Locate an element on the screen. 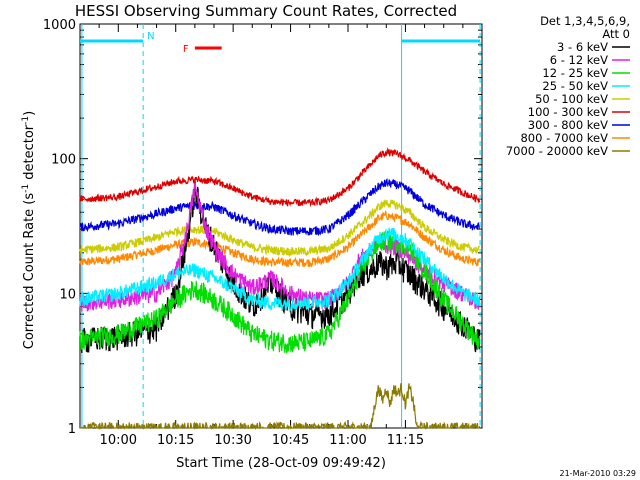 The height and width of the screenshot is (480, 640). series-band-yellow-band is located at coordinates (280, 228).